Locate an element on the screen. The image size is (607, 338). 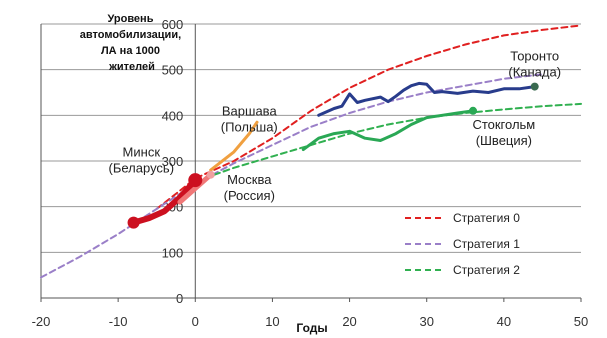
x-tick-label: 20 is located at coordinates (349, 321).